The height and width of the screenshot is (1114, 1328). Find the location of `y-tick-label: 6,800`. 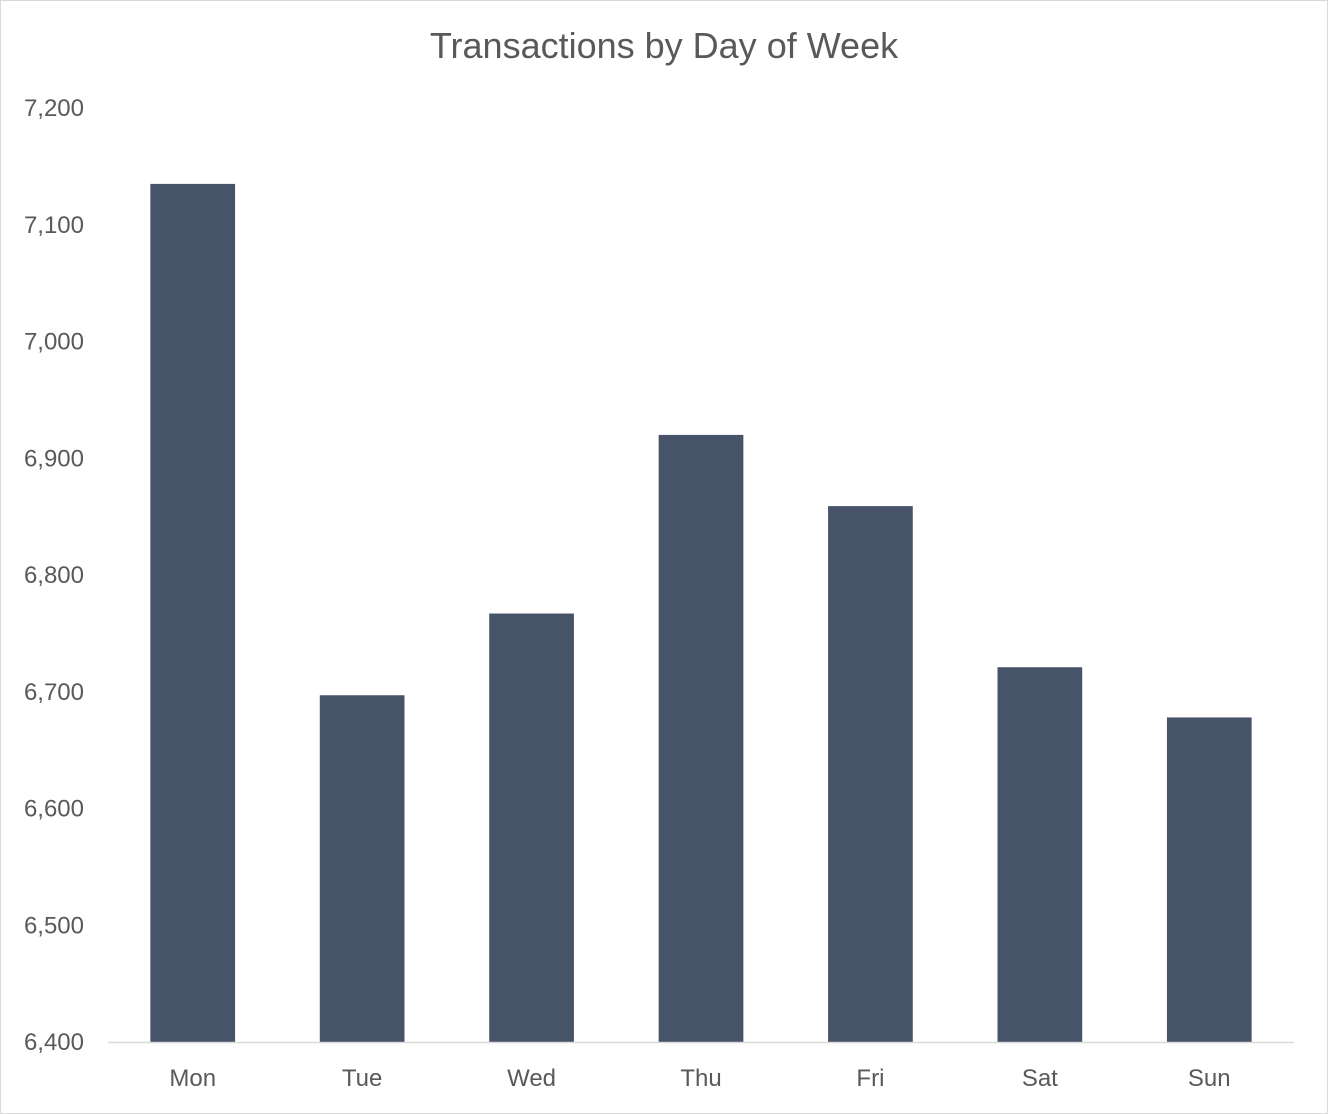

y-tick-label: 6,800 is located at coordinates (54, 575).